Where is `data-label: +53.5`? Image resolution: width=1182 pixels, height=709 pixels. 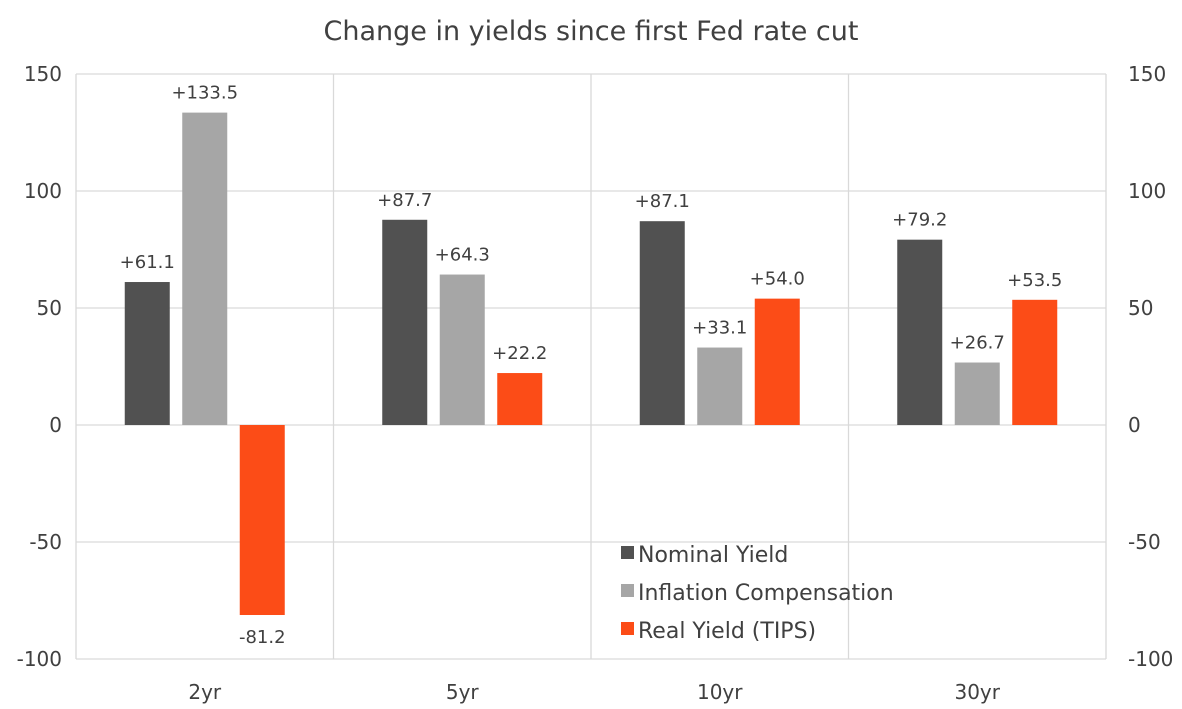 data-label: +53.5 is located at coordinates (1034, 280).